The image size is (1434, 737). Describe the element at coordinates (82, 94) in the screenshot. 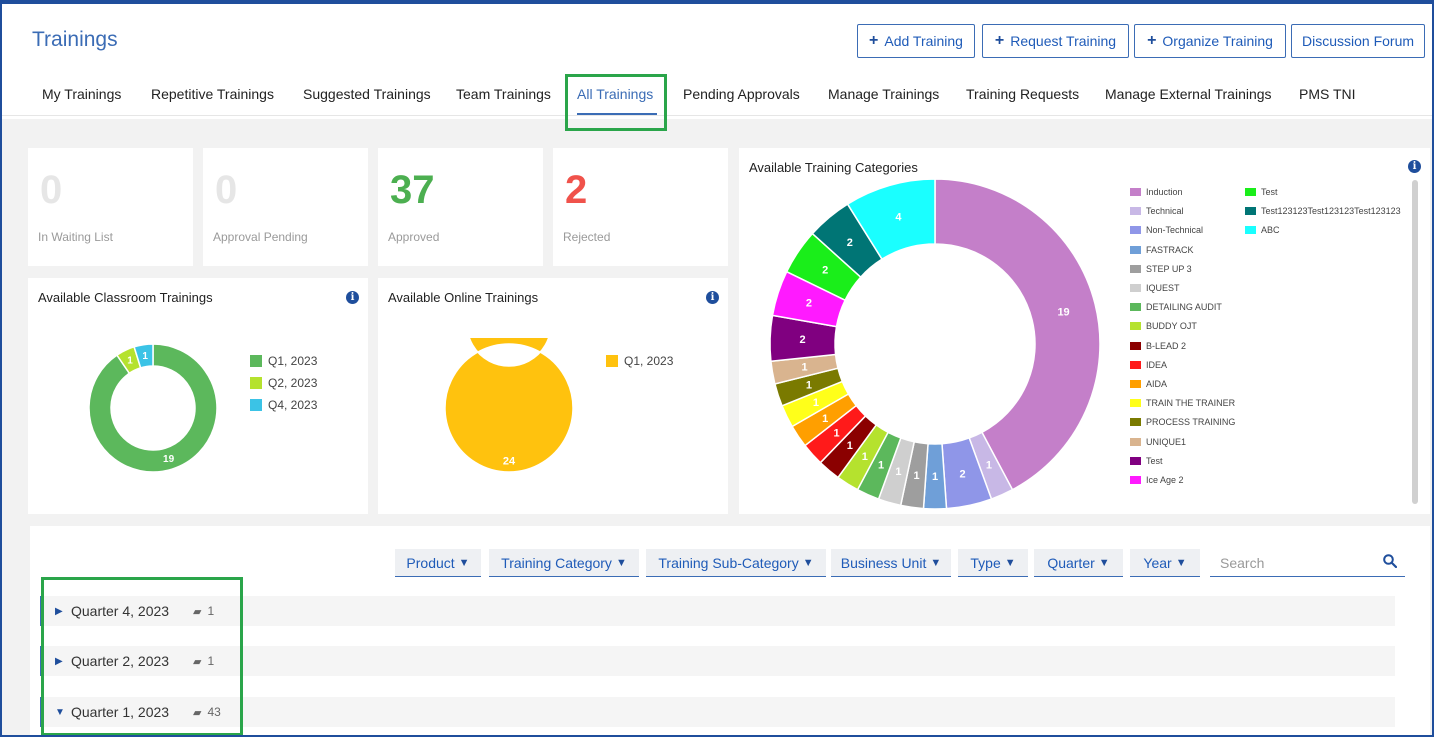

I see `tab-my-trainings: My Trainings` at that location.